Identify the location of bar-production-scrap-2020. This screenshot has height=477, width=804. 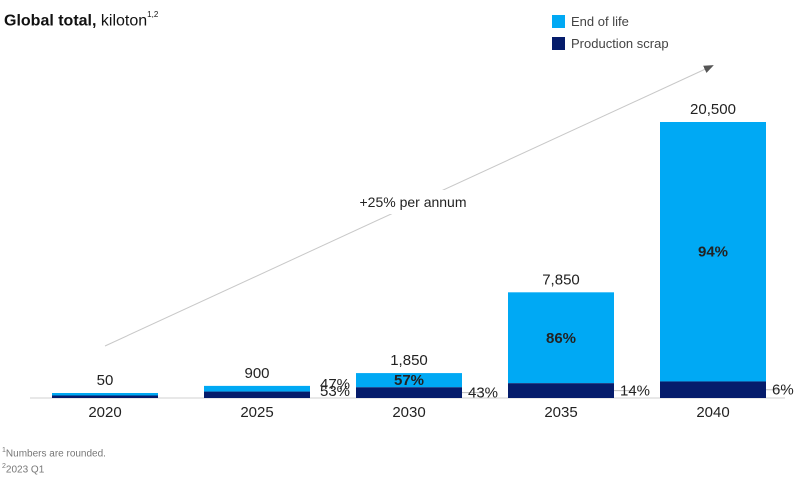
(105, 396).